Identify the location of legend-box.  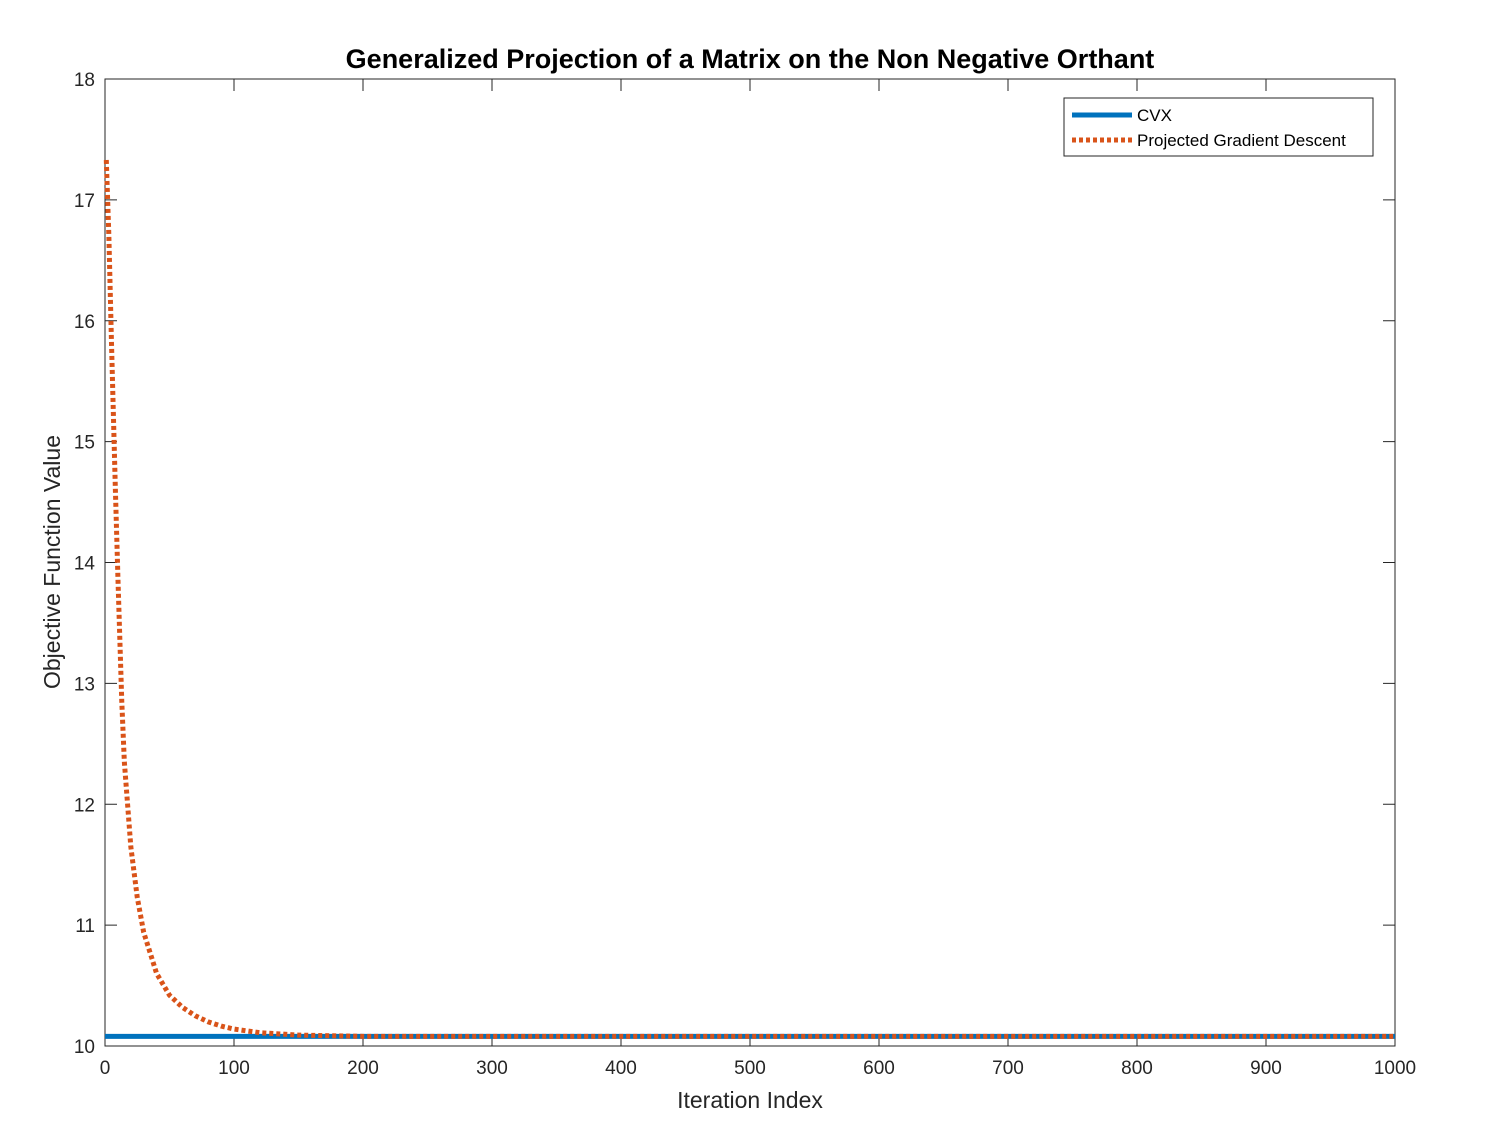
(1218, 127).